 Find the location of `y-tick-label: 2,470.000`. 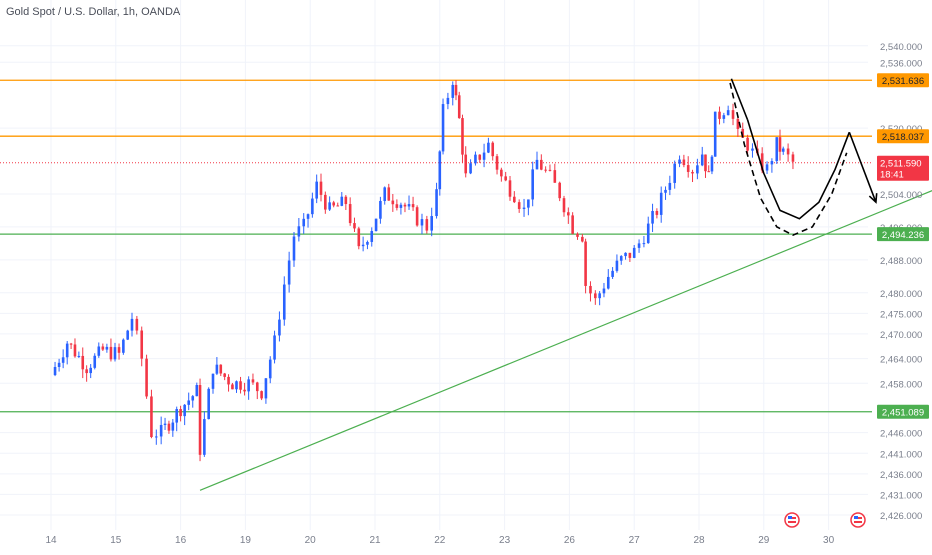

y-tick-label: 2,470.000 is located at coordinates (901, 335).